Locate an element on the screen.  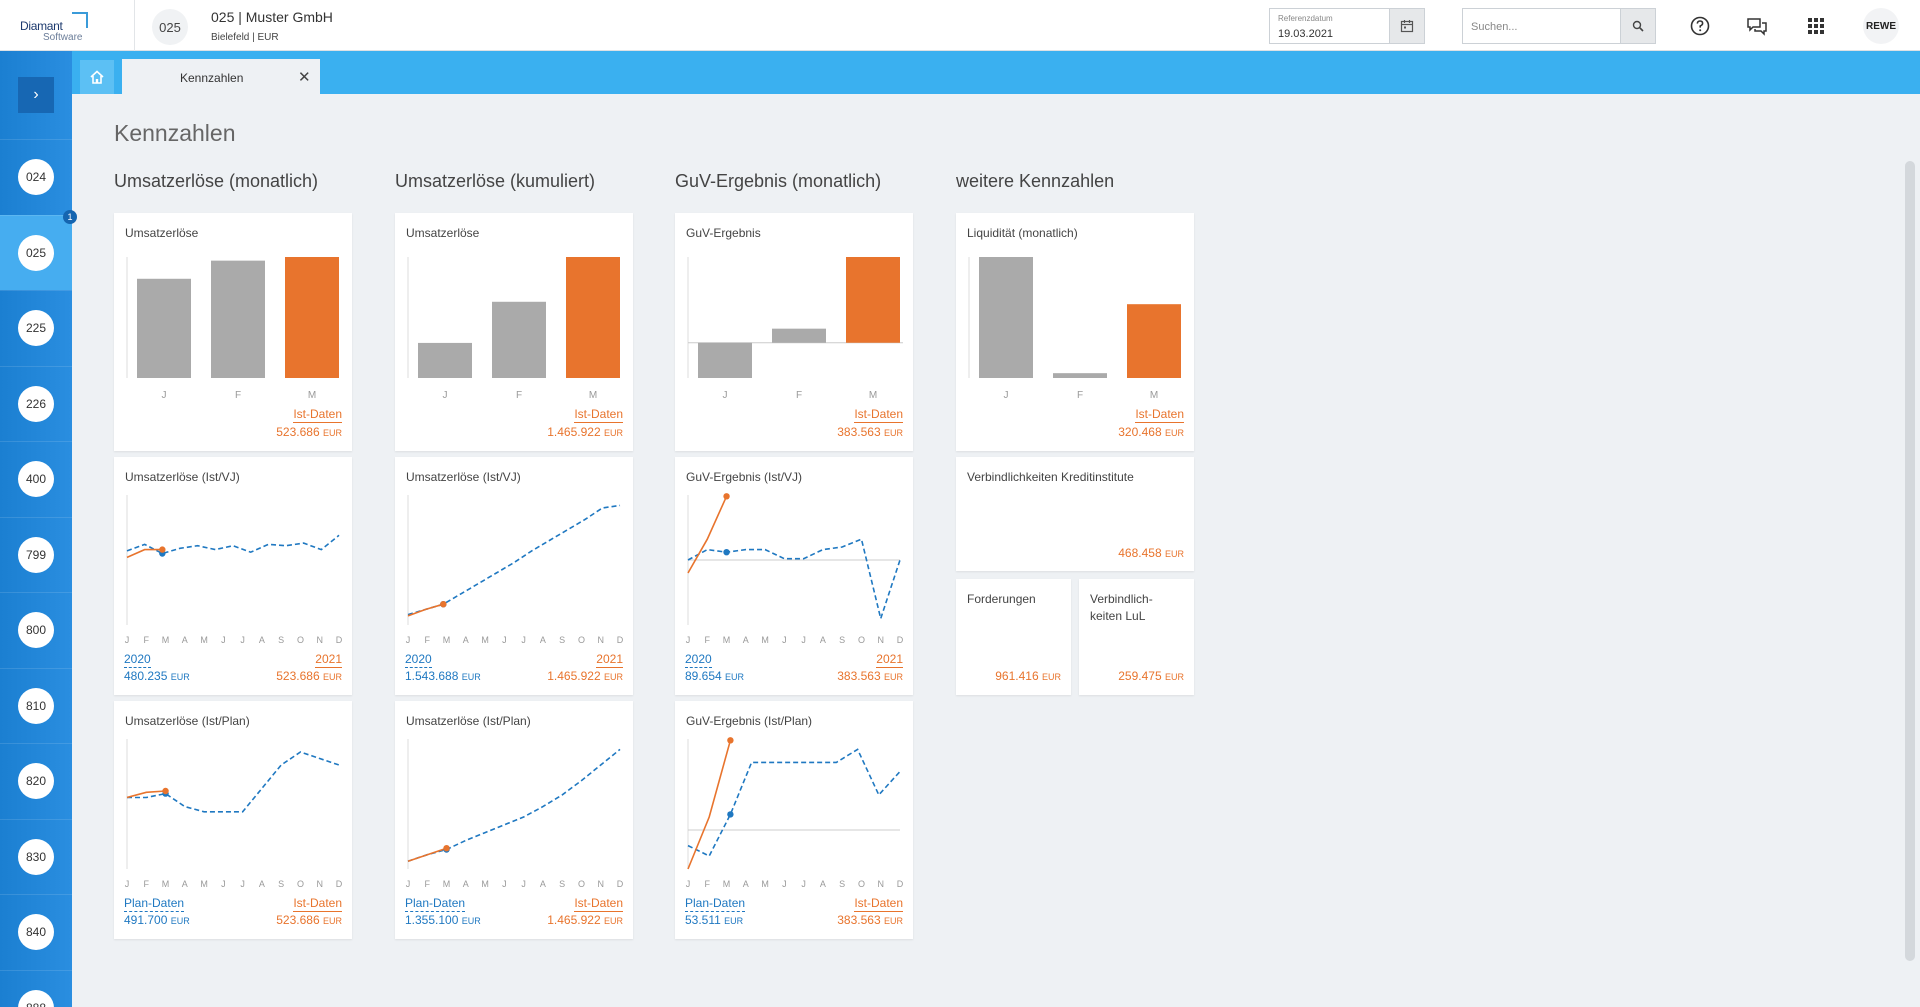
mandant-name: 025 | Muster GmbH is located at coordinates (272, 17).